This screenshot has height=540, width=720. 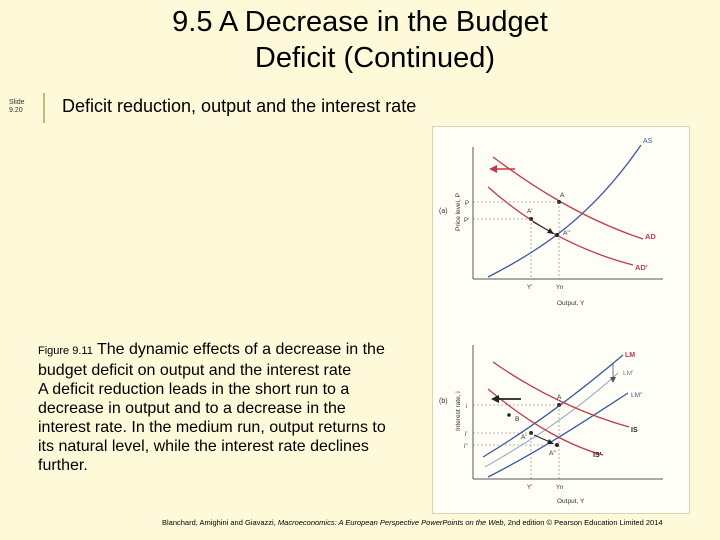 What do you see at coordinates (220, 522) in the screenshot?
I see `footer-authors: Blanchard, Amighini and Giavazzi,` at bounding box center [220, 522].